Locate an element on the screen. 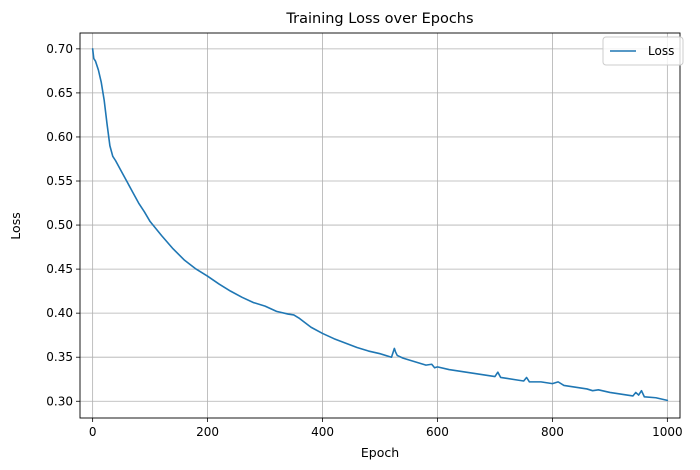 This screenshot has width=700, height=470. y-tick-label: 0.55 is located at coordinates (59, 181).